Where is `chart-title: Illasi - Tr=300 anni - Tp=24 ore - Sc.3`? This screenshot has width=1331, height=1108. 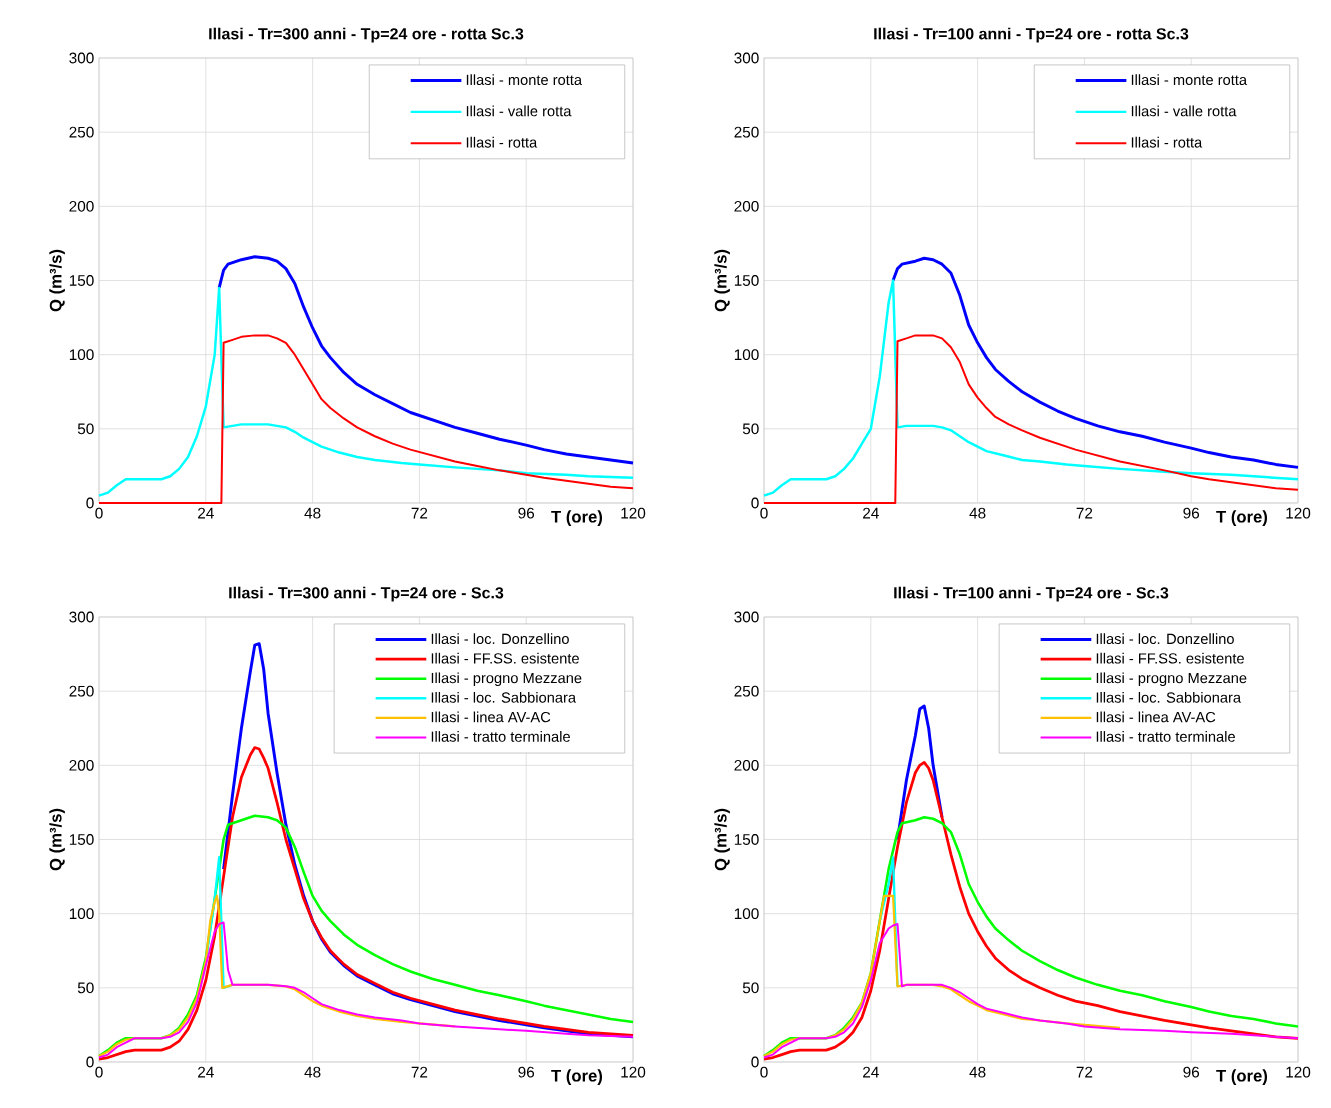 chart-title: Illasi - Tr=300 anni - Tp=24 ore - Sc.3 is located at coordinates (366, 594).